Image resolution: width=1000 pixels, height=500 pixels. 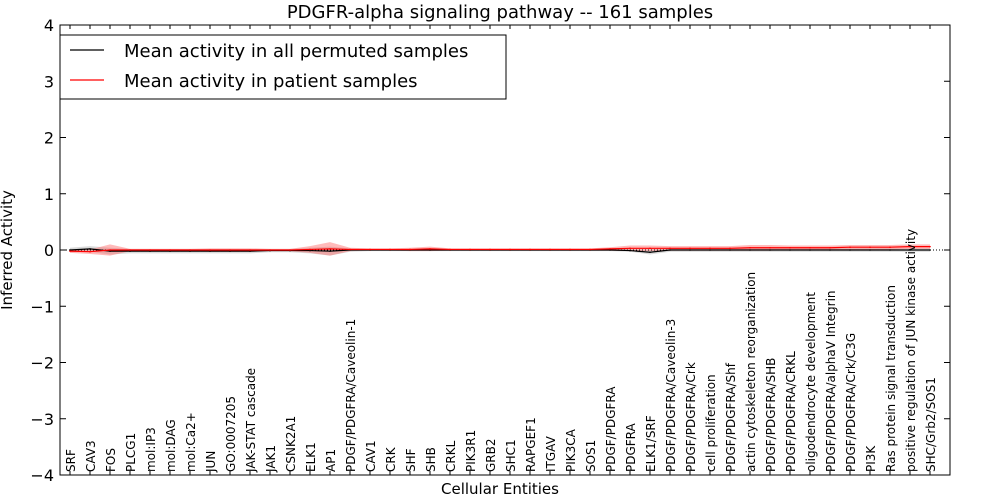 What do you see at coordinates (571, 450) in the screenshot?
I see `x-tick-label: PIK3CA` at bounding box center [571, 450].